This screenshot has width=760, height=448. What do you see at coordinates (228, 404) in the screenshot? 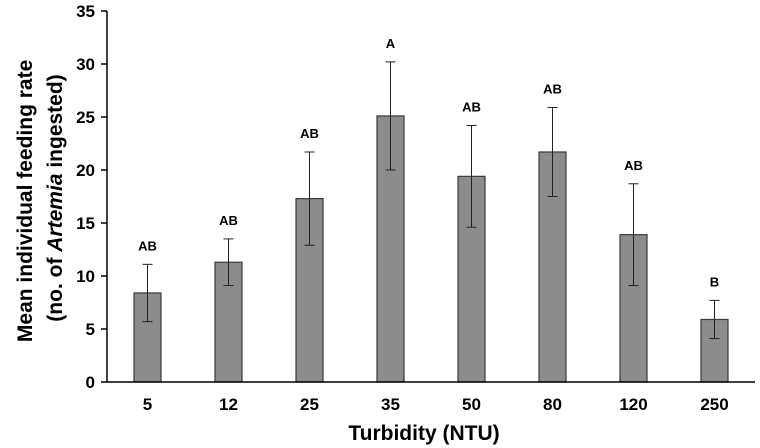
I see `x-tick-label: 12` at bounding box center [228, 404].